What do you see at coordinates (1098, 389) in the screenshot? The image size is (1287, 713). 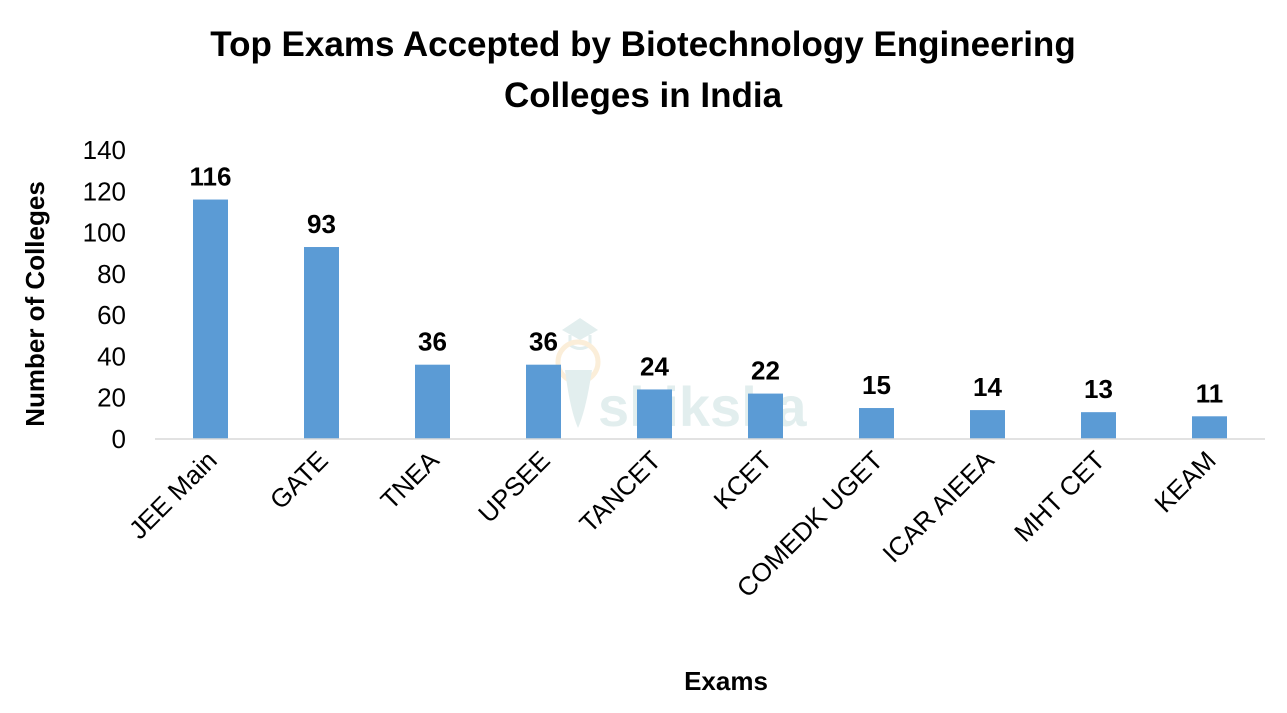 I see `bar-value-label: 13` at bounding box center [1098, 389].